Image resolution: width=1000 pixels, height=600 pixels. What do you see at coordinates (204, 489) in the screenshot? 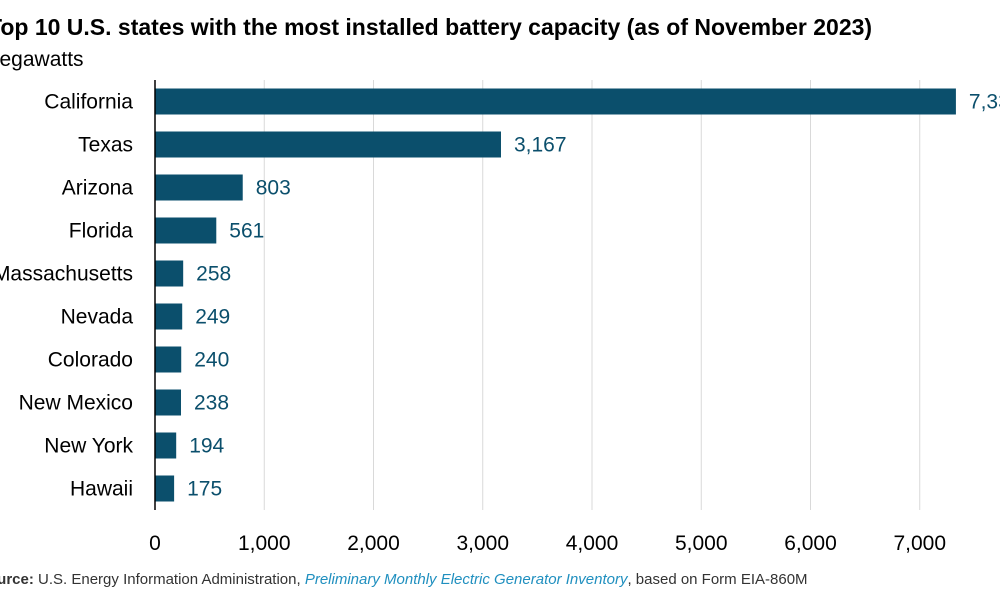
I see `value-label: 175` at bounding box center [204, 489].